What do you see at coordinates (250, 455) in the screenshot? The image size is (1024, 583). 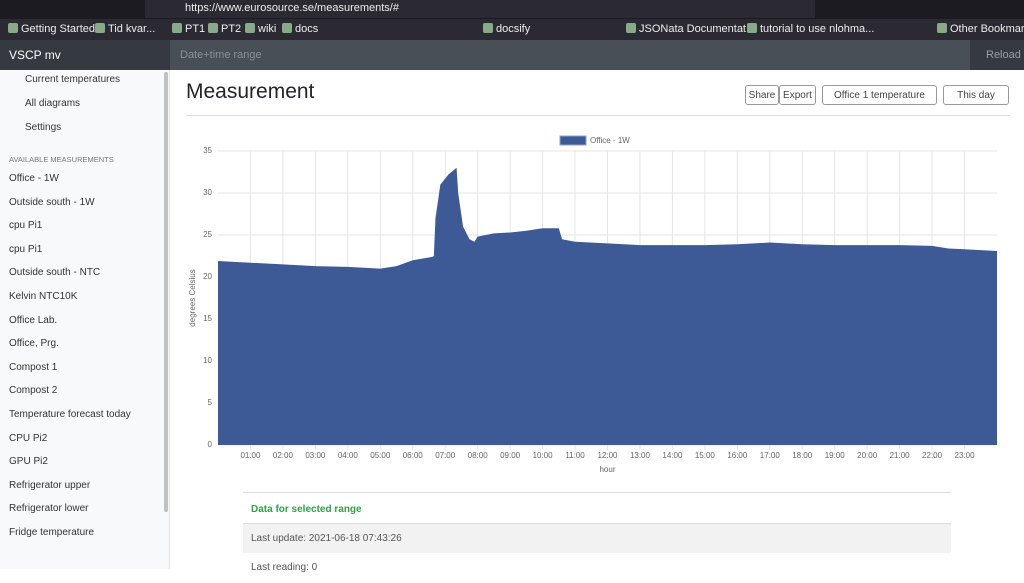 I see `x-tick-label: 01:00` at bounding box center [250, 455].